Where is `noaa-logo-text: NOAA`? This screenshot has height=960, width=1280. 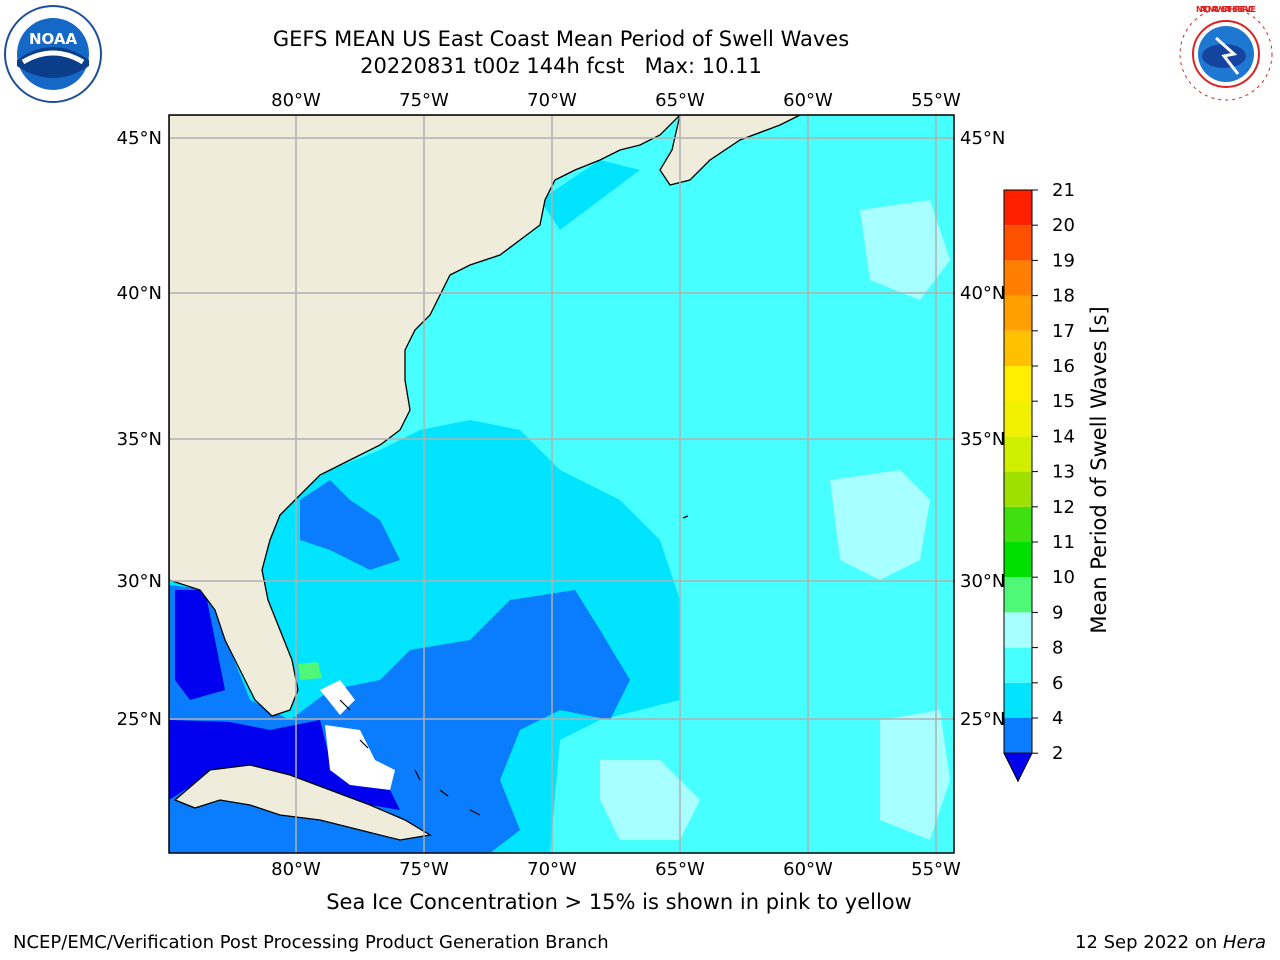
noaa-logo-text: NOAA is located at coordinates (53, 39).